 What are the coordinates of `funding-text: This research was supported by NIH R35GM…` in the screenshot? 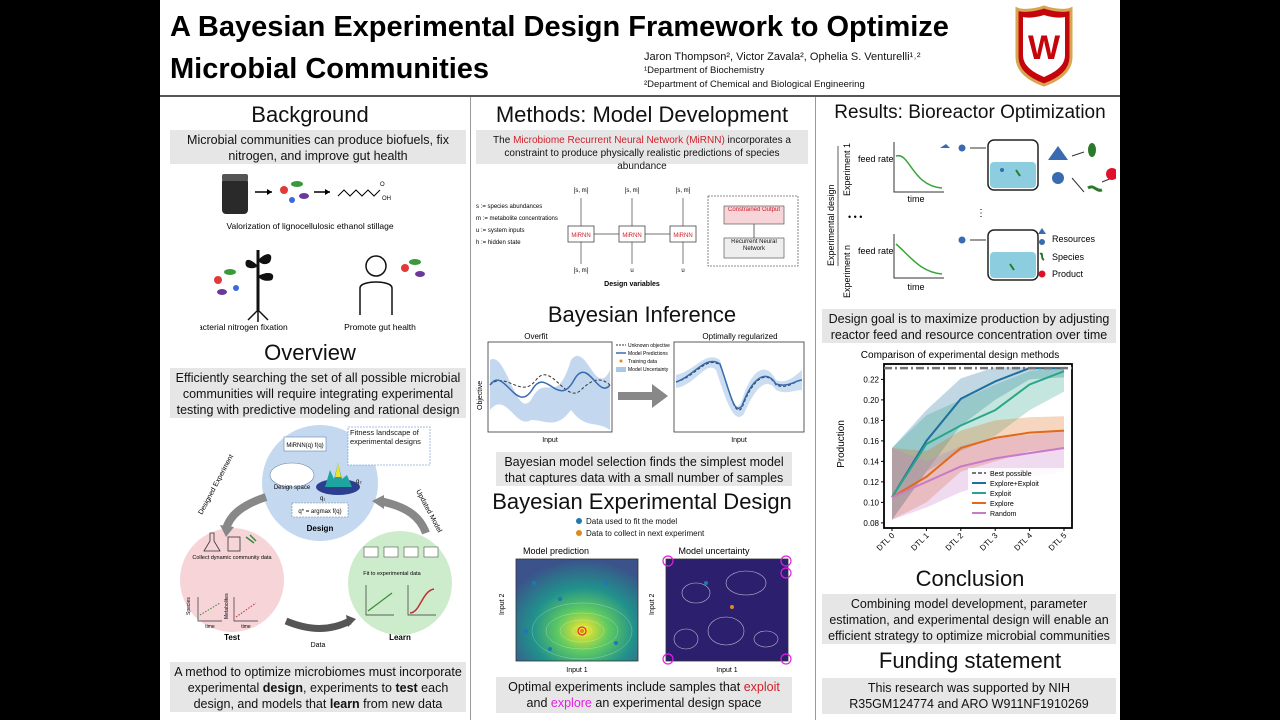 It's located at (969, 696).